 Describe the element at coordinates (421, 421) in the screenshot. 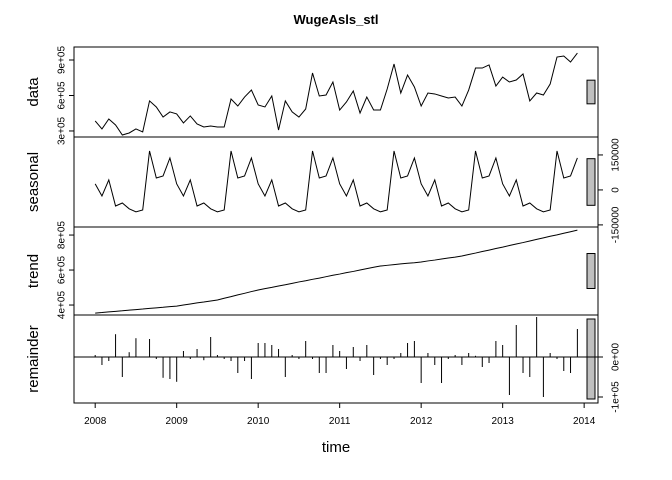

I see `x-tick-label: 2012` at that location.